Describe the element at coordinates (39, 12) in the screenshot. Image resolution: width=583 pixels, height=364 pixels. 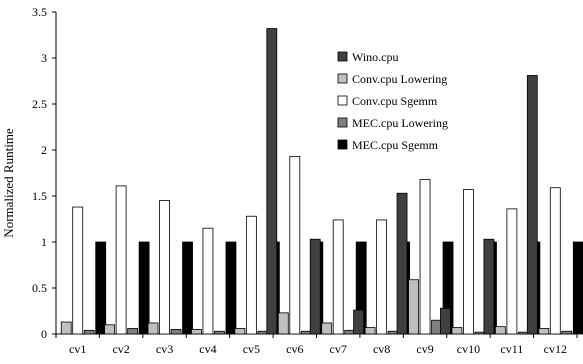
I see `y-tick-label: 3.5` at that location.